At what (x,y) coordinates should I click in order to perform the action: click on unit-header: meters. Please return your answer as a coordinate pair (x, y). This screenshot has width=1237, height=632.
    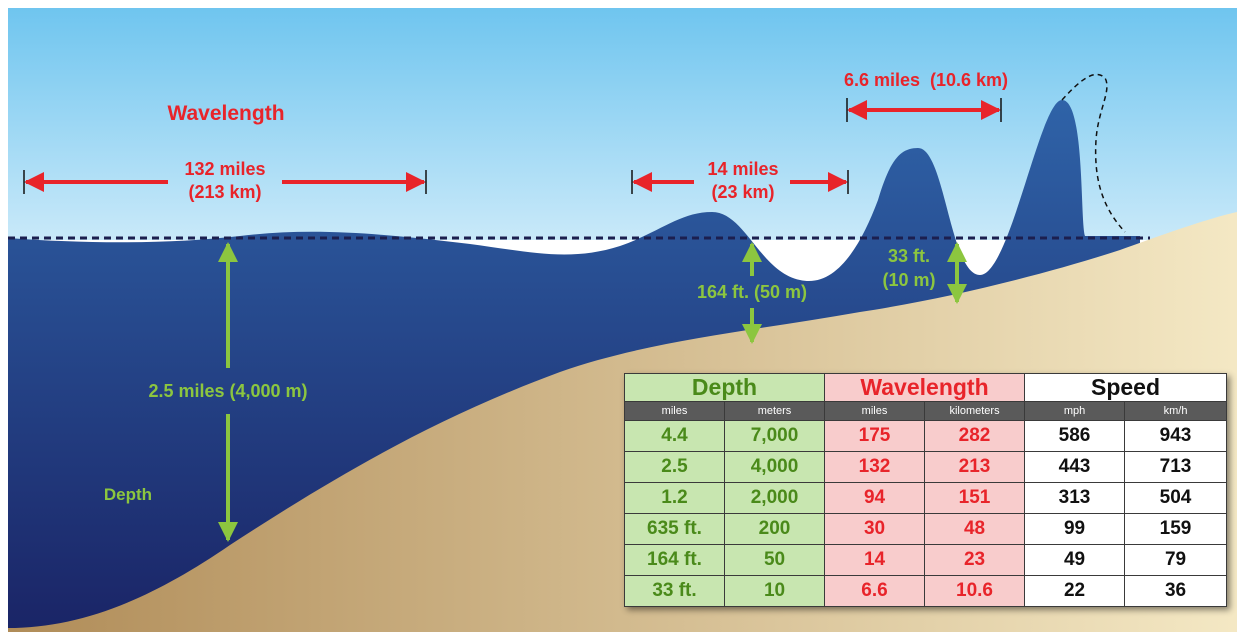
    Looking at the image, I should click on (774, 411).